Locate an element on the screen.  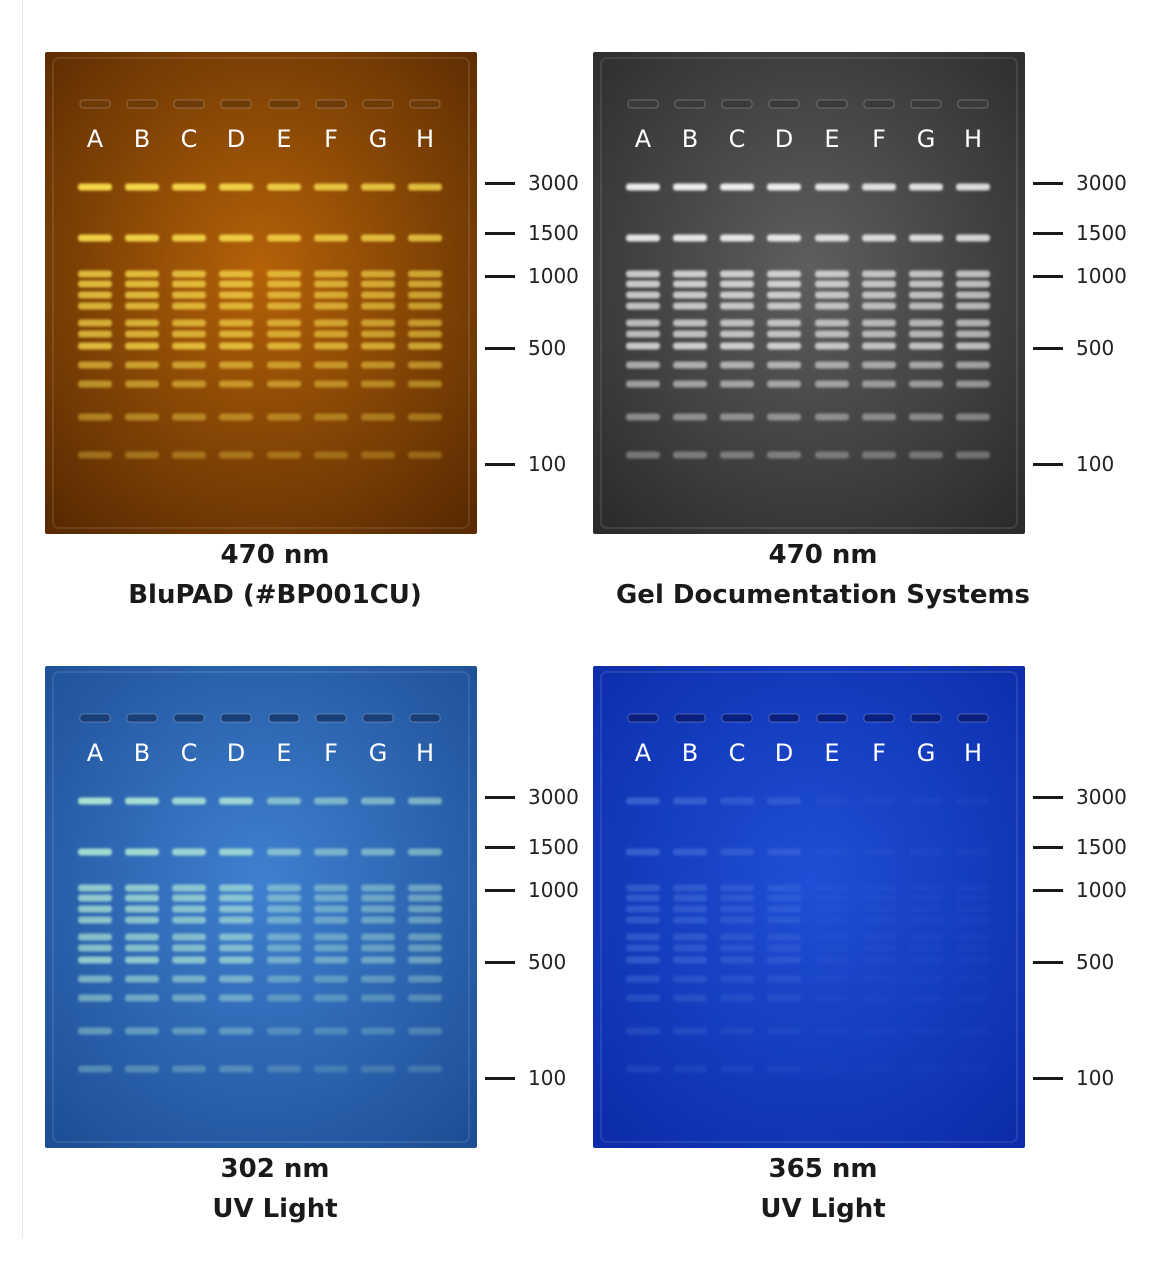
marker-value: 100 is located at coordinates (547, 1078).